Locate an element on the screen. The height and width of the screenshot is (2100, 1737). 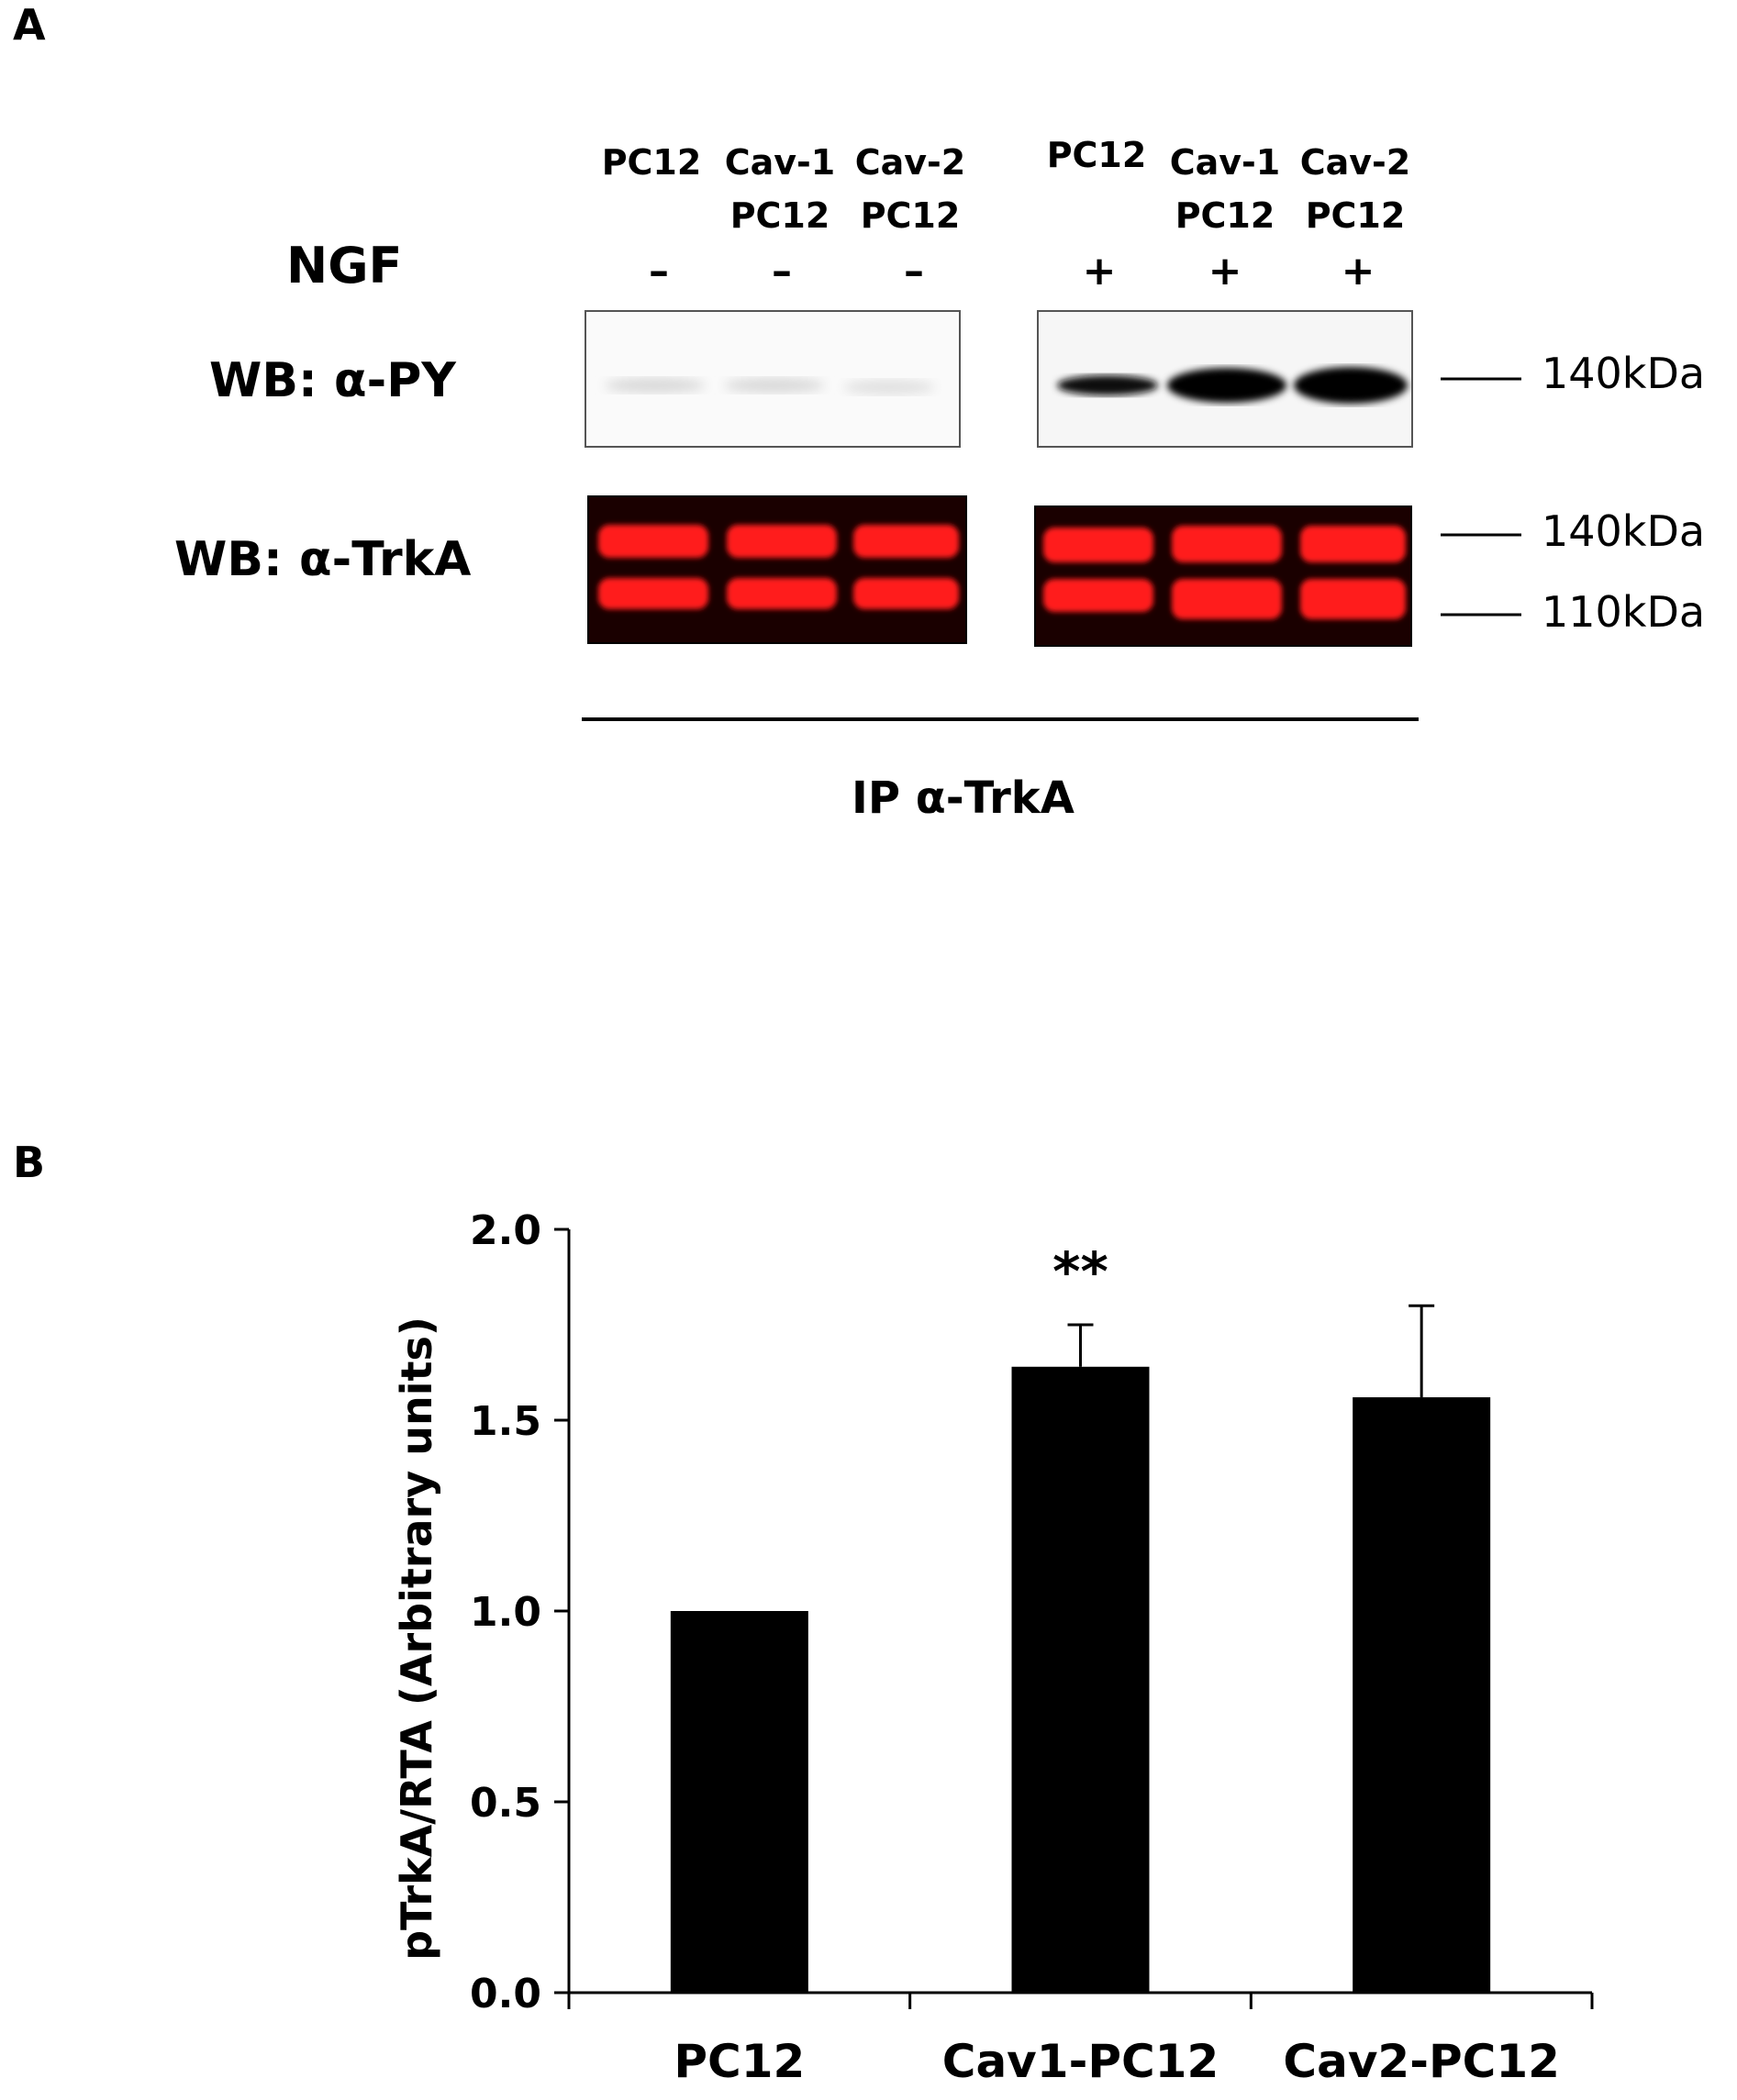
blot-py-left-bands is located at coordinates (770, 386).